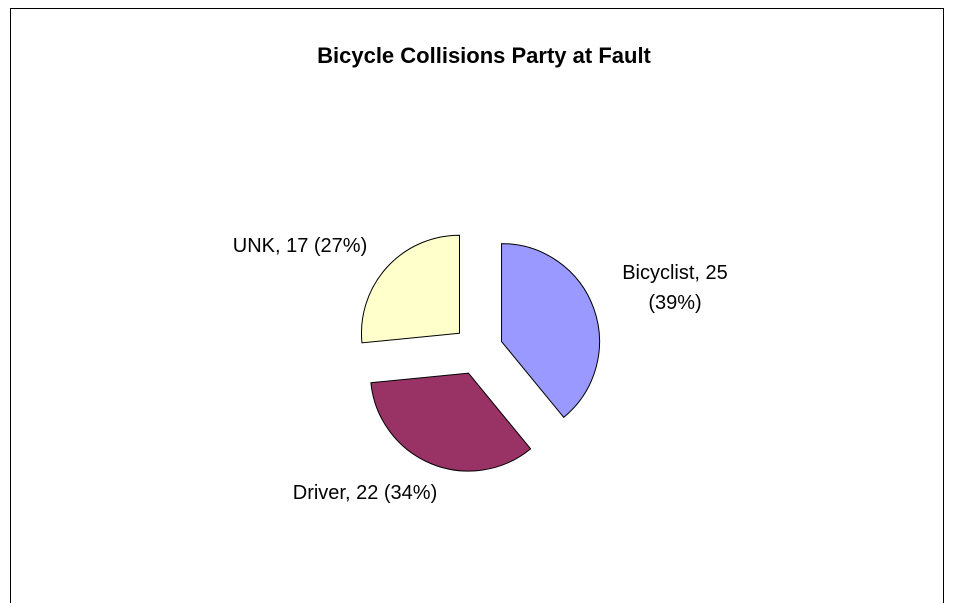  What do you see at coordinates (300, 246) in the screenshot?
I see `data-label: UNK, 17 (27%)` at bounding box center [300, 246].